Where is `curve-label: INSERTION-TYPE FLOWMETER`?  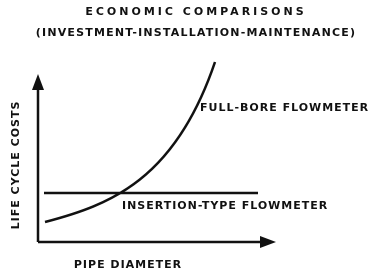
curve-label: INSERTION-TYPE FLOWMETER is located at coordinates (225, 205).